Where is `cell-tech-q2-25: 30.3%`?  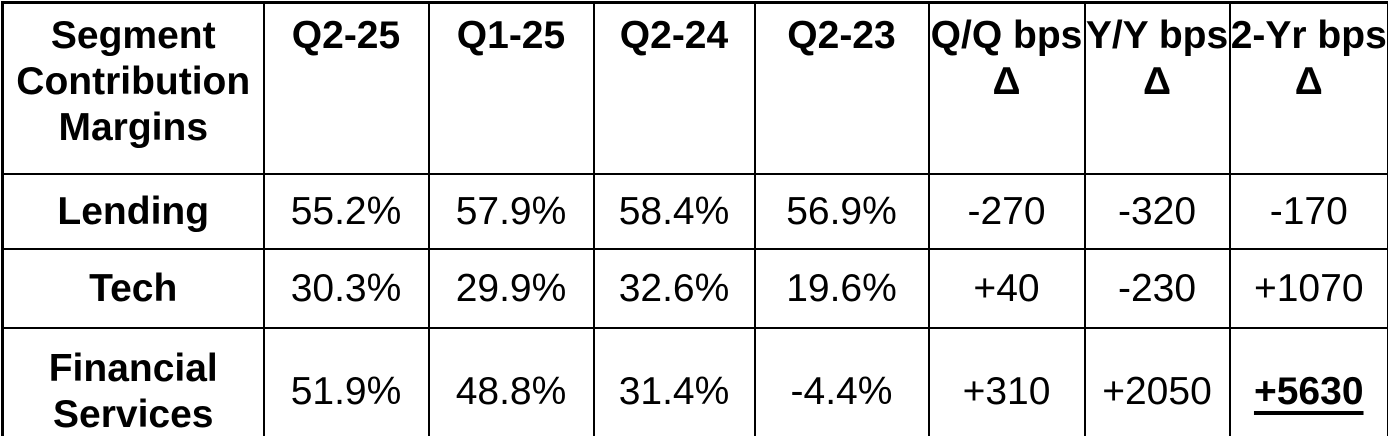
cell-tech-q2-25: 30.3% is located at coordinates (346, 288).